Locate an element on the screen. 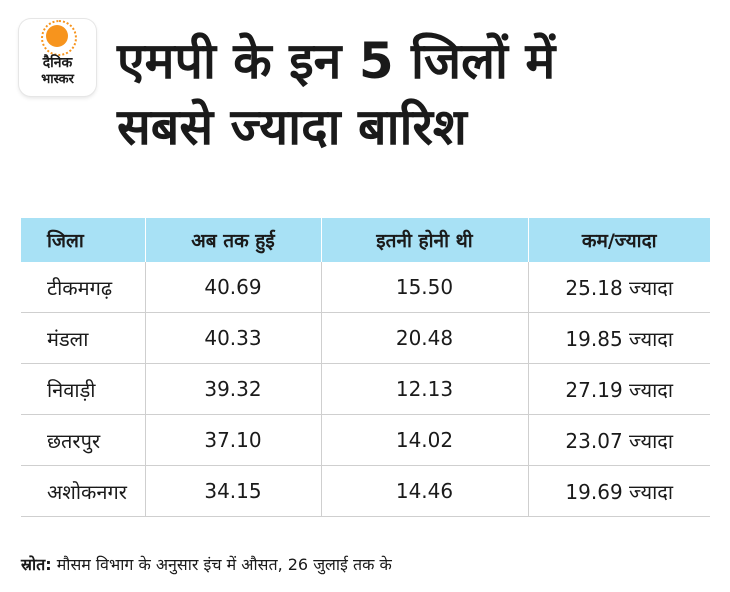 This screenshot has width=730, height=592. district-cell: निवाड़ी is located at coordinates (83, 389).